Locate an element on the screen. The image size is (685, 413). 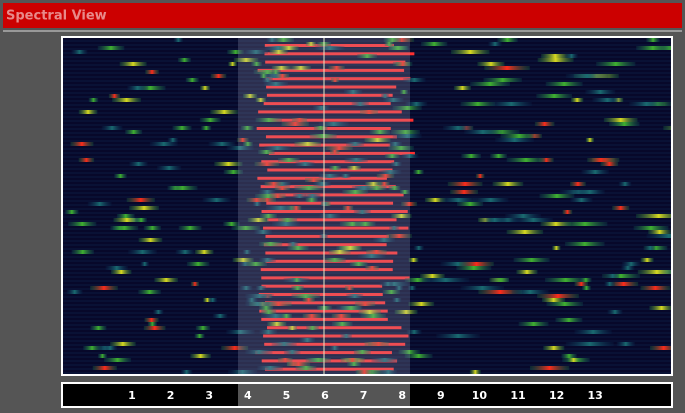
axis-label: 1 is located at coordinates (132, 395).